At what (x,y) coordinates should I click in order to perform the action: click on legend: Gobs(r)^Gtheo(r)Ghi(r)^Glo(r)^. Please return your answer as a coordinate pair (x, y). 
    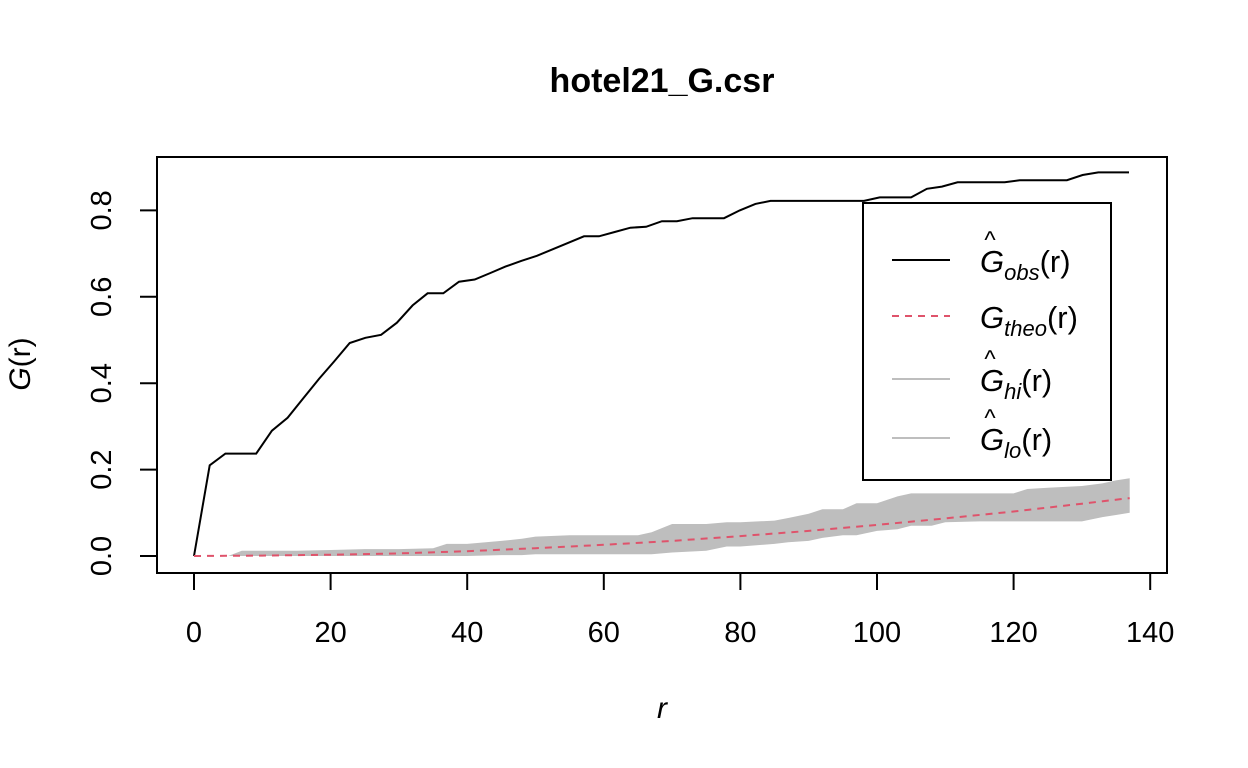
    Looking at the image, I should click on (987, 341).